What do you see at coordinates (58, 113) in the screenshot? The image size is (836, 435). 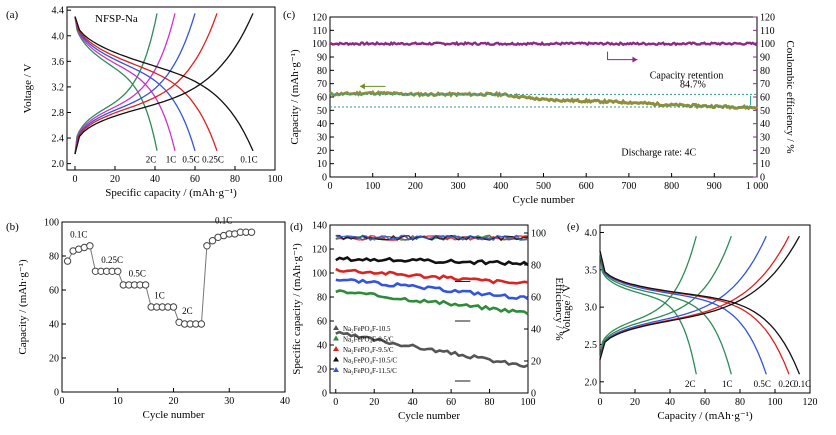 I see `y-tick-label-a: 2.8` at bounding box center [58, 113].